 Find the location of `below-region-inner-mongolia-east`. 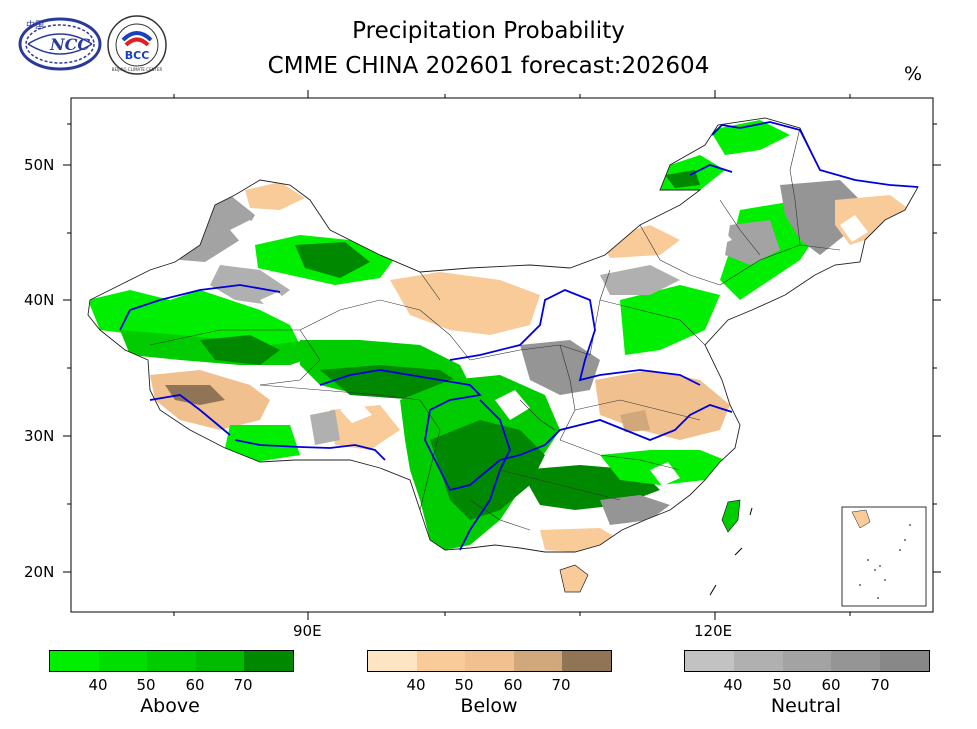

below-region-inner-mongolia-east is located at coordinates (640, 241).